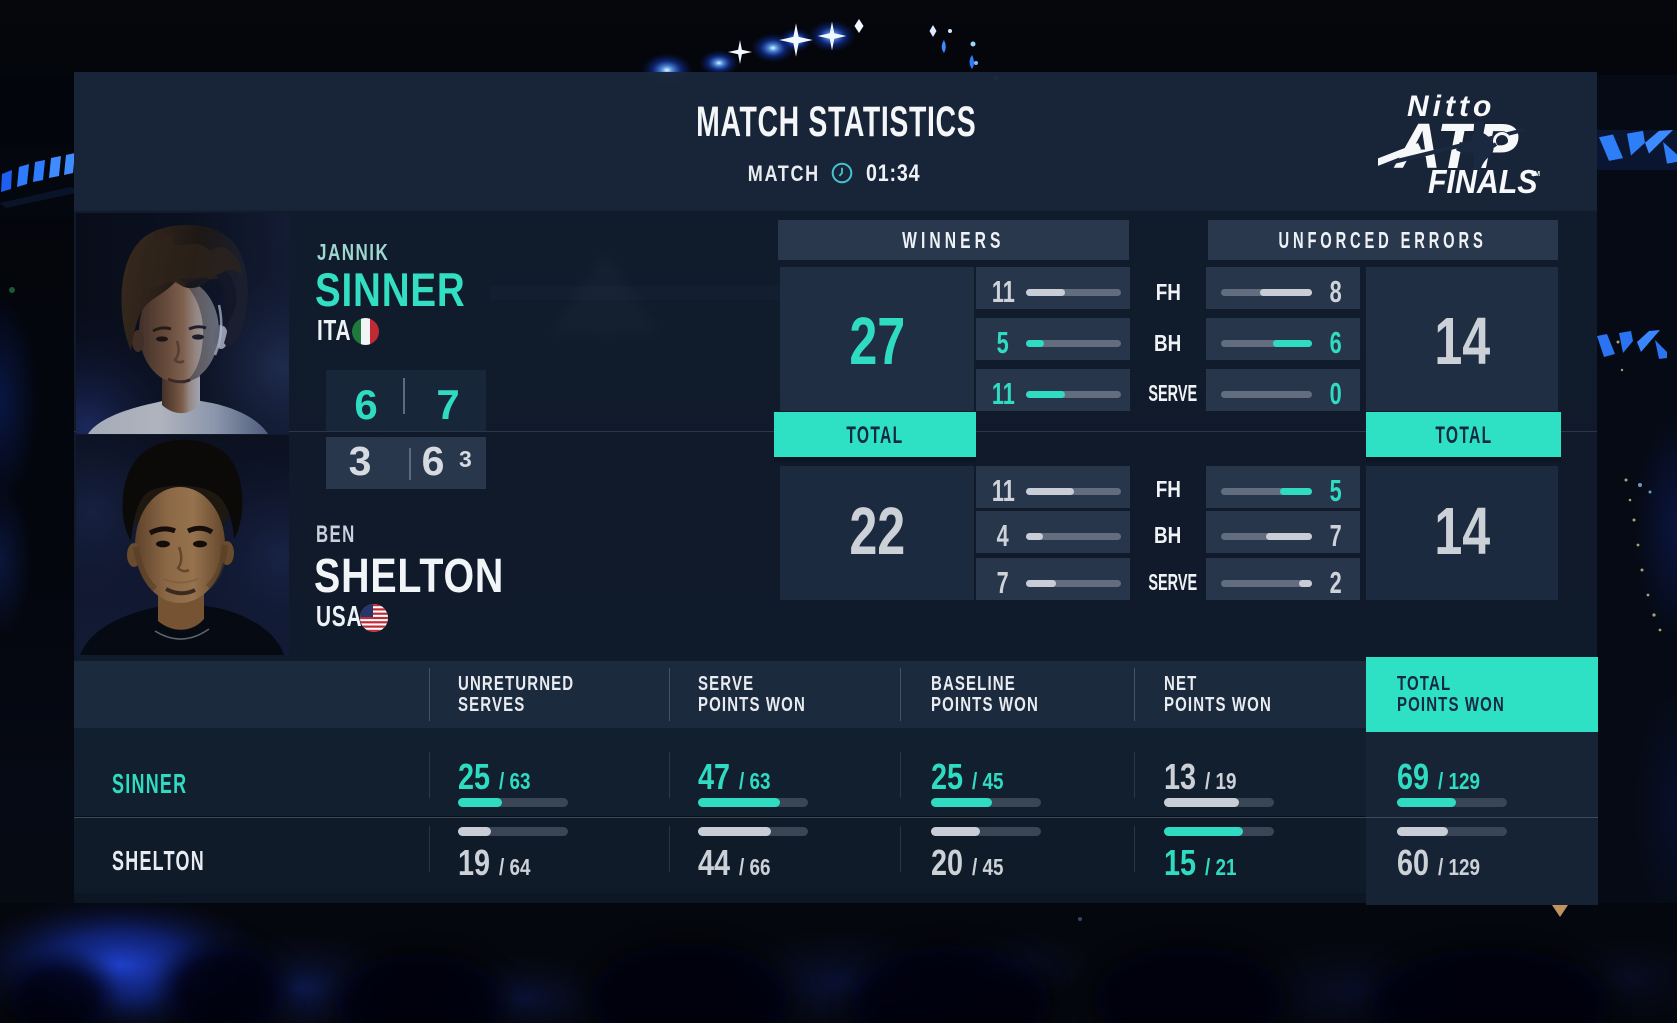  Describe the element at coordinates (1451, 106) in the screenshot. I see `svg-text: Nitto` at that location.